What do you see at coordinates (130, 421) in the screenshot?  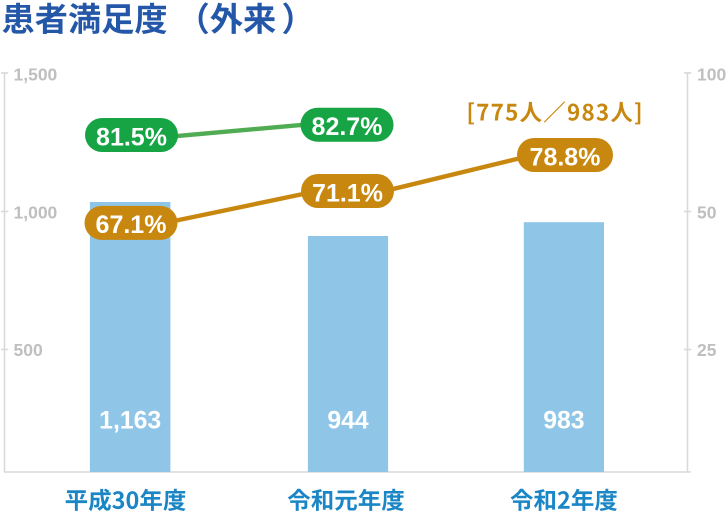 I see `svg-text: 1,163` at bounding box center [130, 421].